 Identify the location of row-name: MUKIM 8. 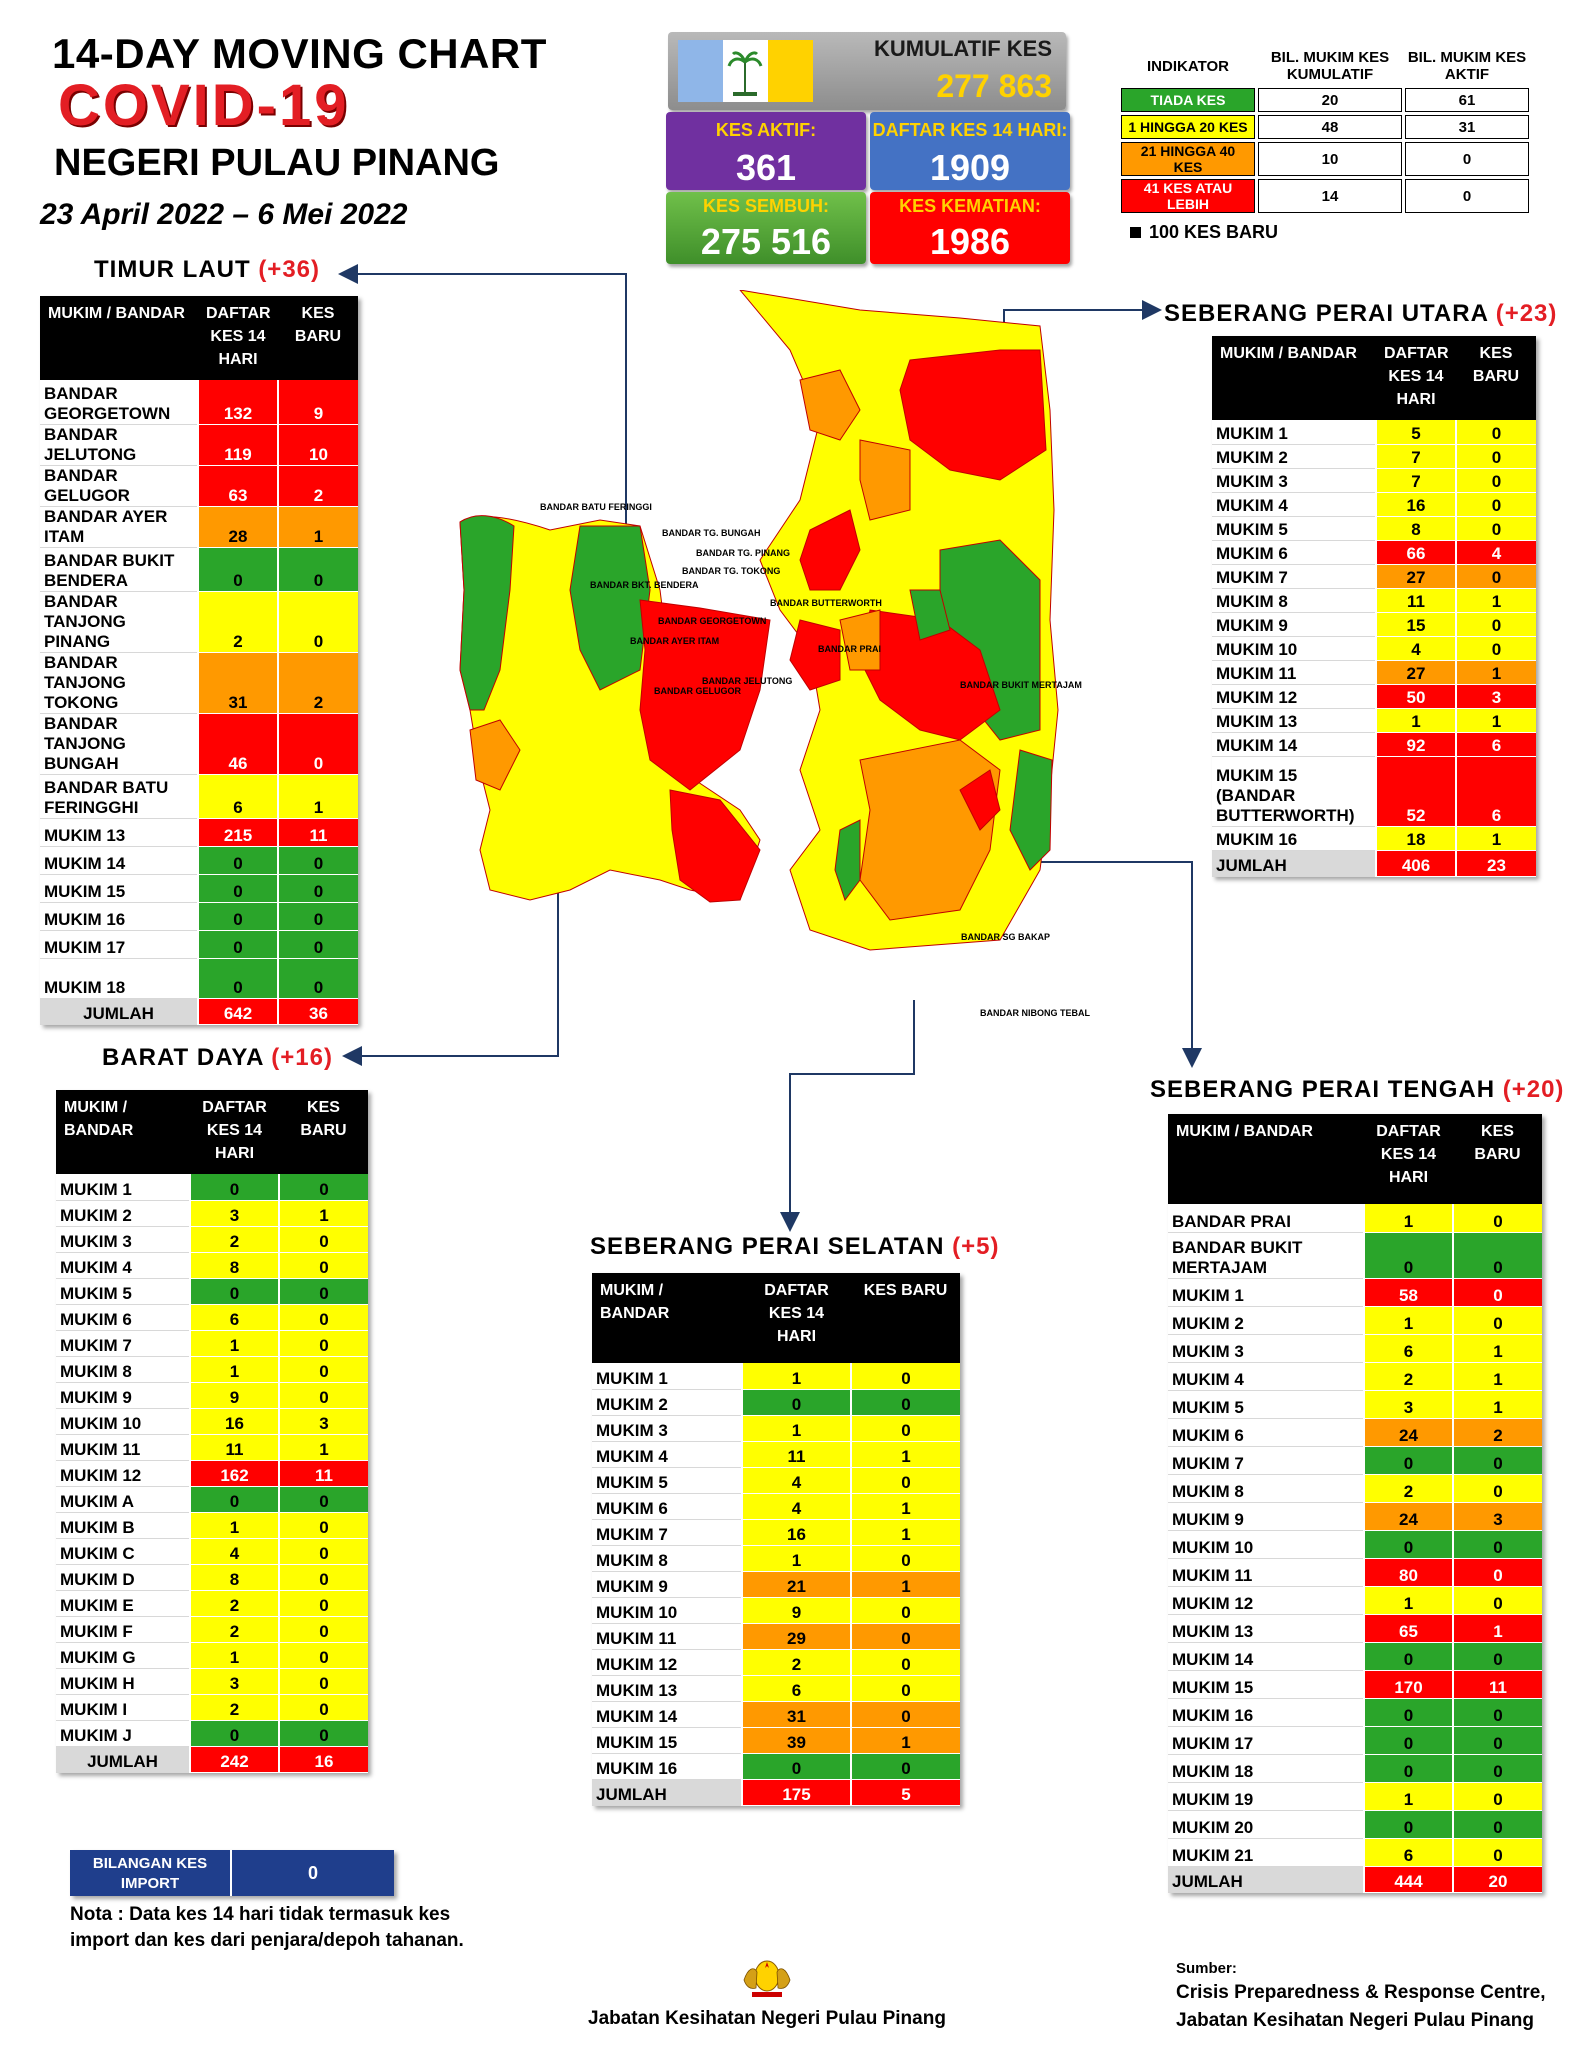
(1266, 1488).